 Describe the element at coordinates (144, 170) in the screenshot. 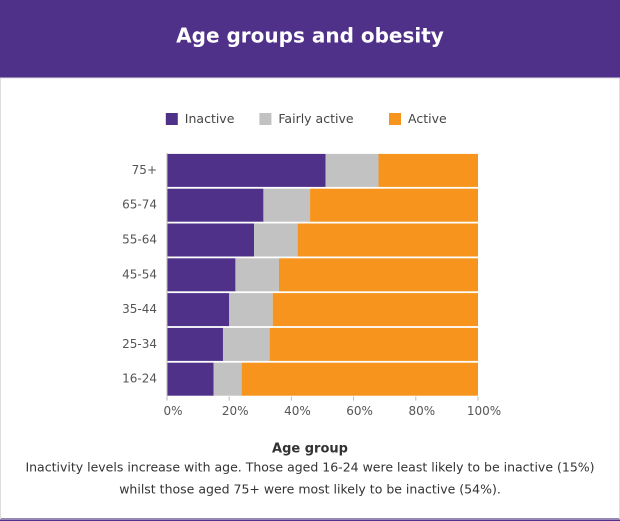

I see `y-tick-label: 75+` at that location.